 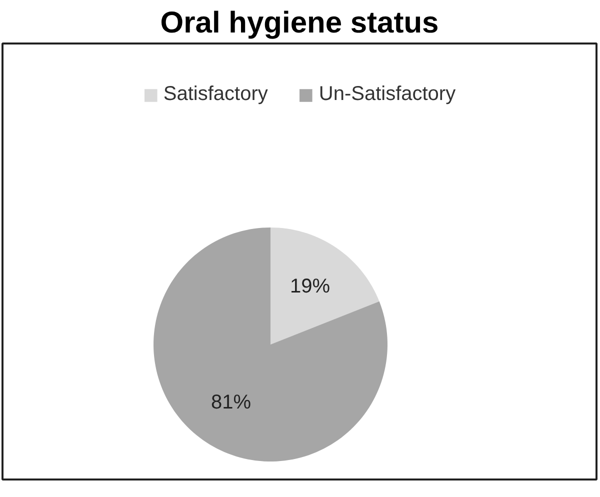 What do you see at coordinates (299, 23) in the screenshot?
I see `chart-title: Oral hygiene status` at bounding box center [299, 23].